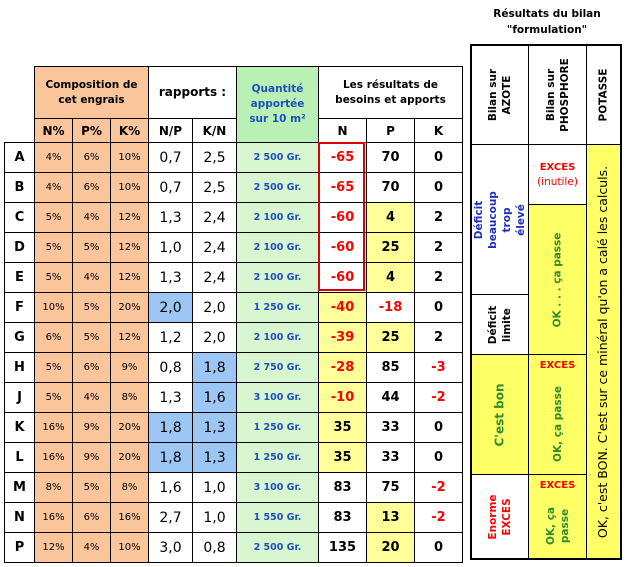 This screenshot has height=567, width=626. I want to click on bilan-phosphore-header-text: Bilan sur PHOSPHORE, so click(557, 95).